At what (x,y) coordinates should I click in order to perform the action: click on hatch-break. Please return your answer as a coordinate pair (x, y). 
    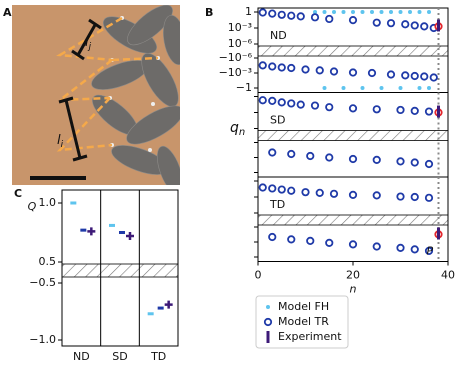
    Looking at the image, I should click on (353, 220).